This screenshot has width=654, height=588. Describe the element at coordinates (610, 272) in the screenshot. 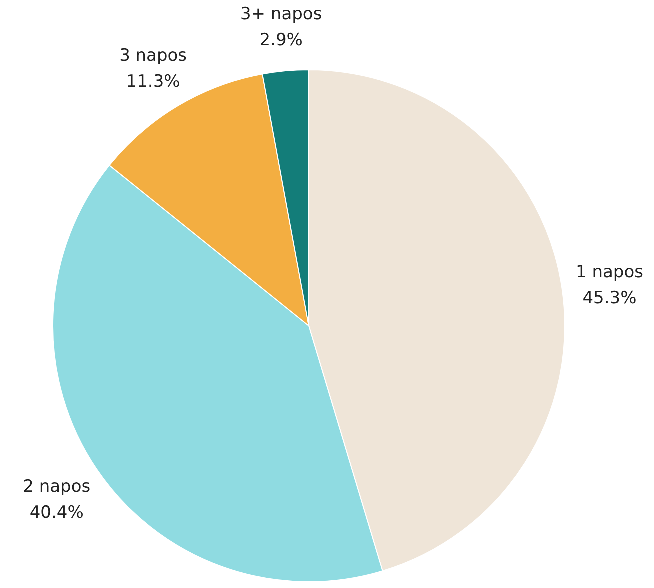

I see `slice-label: 1 napos` at that location.